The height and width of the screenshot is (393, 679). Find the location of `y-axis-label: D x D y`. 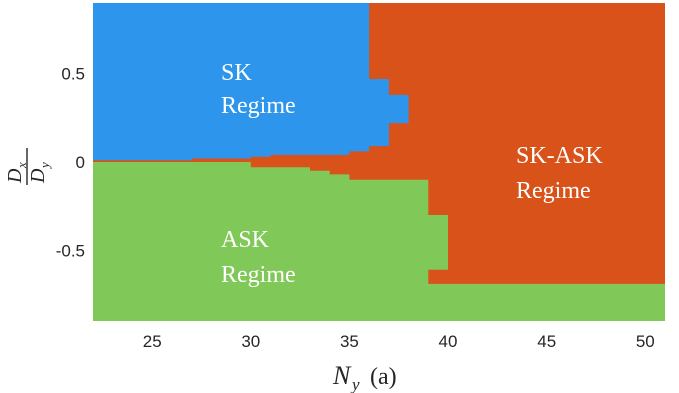

y-axis-label: D x D y is located at coordinates (28, 166).